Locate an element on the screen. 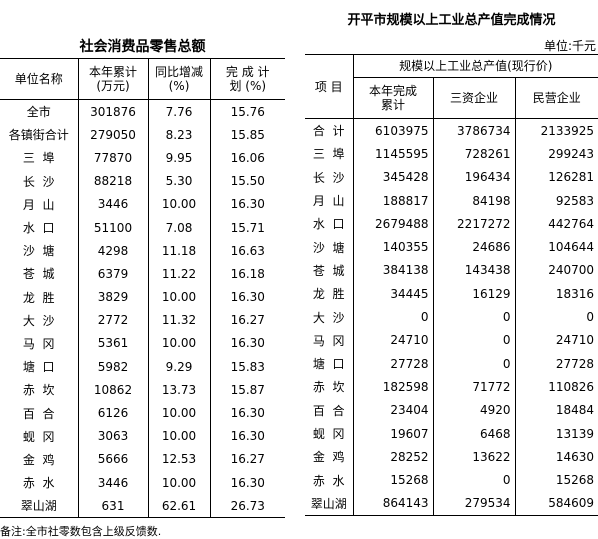  table-row: 翠山湖 864143 279534 584609 is located at coordinates (451, 503).